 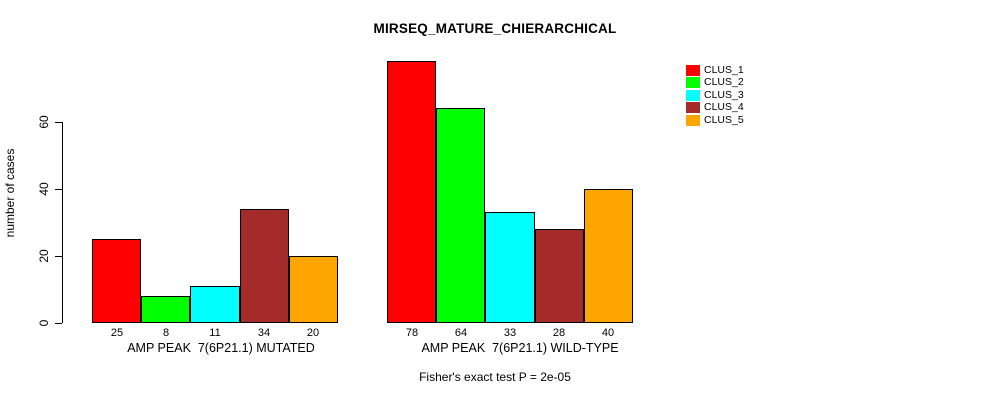 What do you see at coordinates (215, 304) in the screenshot?
I see `bar-clus_3-group1` at bounding box center [215, 304].